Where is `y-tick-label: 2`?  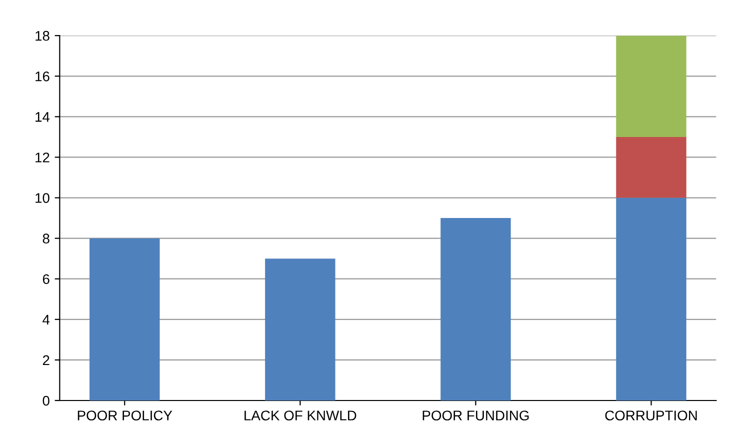 y-tick-label: 2 is located at coordinates (46, 360).